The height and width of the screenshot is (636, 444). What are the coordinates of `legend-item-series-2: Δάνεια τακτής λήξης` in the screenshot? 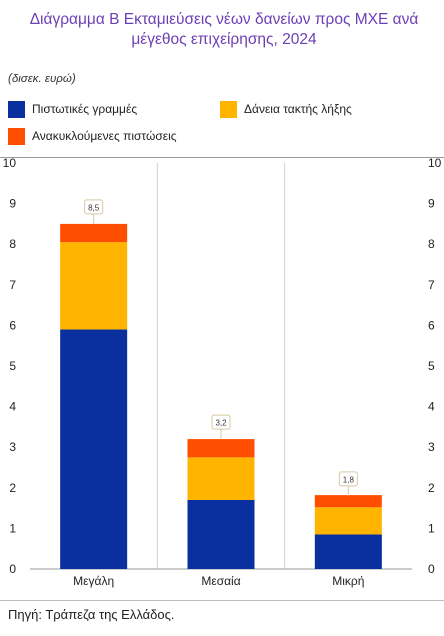 It's located at (286, 109).